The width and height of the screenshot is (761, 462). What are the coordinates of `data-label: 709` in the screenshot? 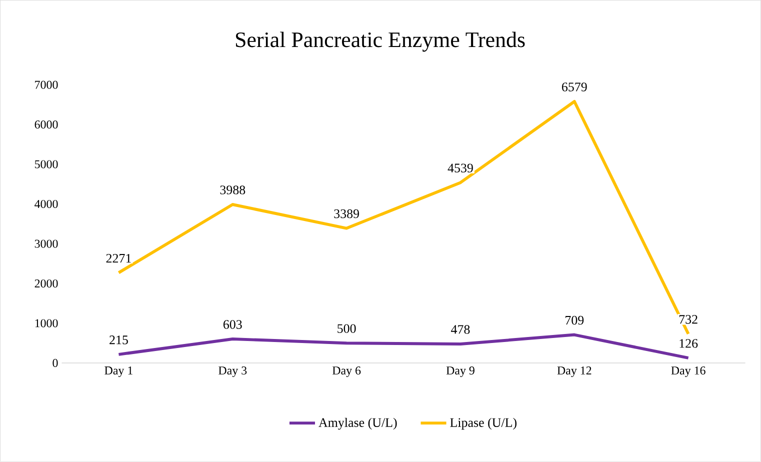 It's located at (575, 320).